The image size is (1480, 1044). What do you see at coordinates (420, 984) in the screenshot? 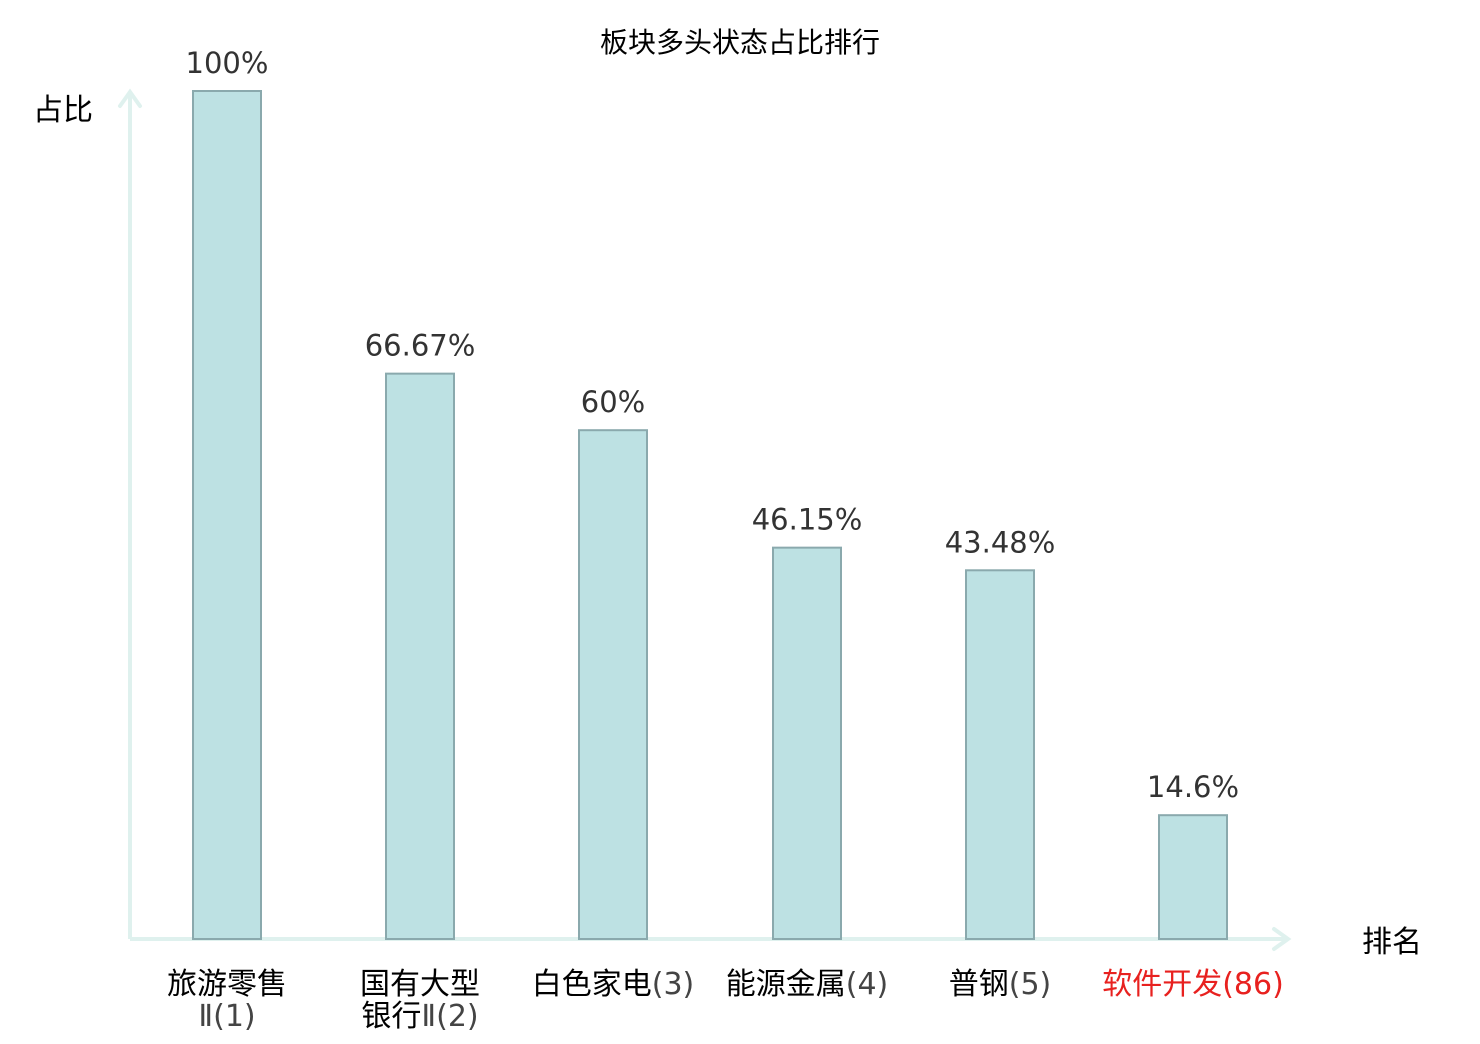
I see `x-tick-label: 国有大型` at bounding box center [420, 984].